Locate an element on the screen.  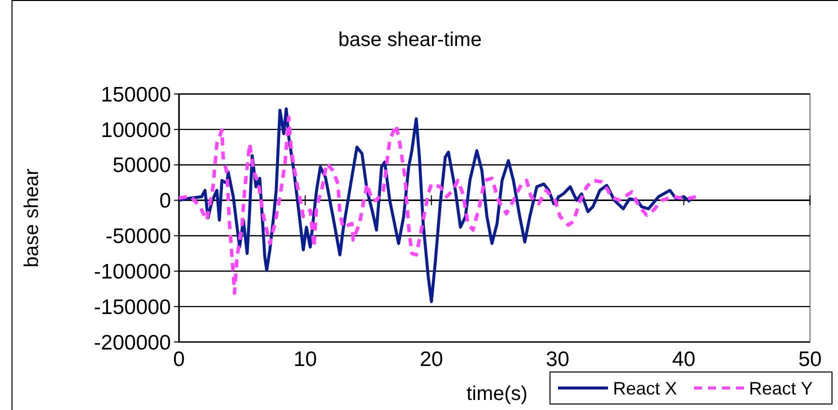
chart-title: base shear-time is located at coordinates (410, 40).